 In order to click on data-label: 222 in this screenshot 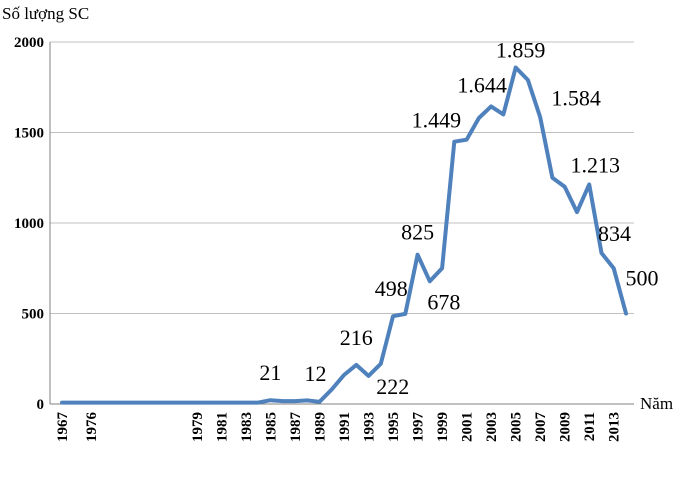, I will do `click(392, 386)`.